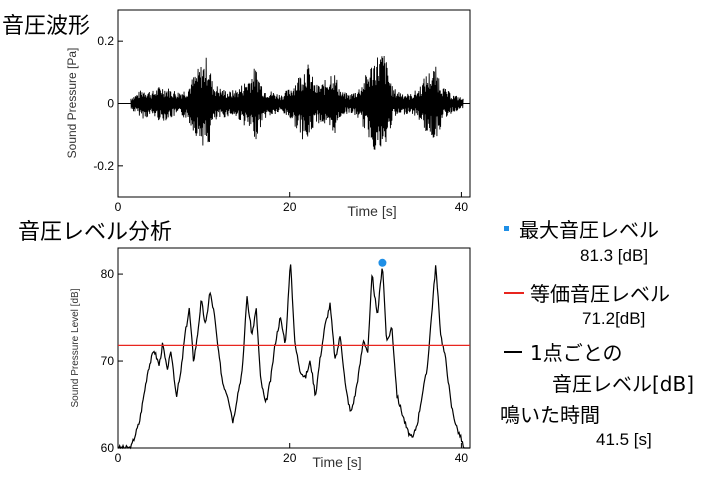 The height and width of the screenshot is (480, 717). Describe the element at coordinates (382, 262) in the screenshot. I see `max-level-point` at that location.